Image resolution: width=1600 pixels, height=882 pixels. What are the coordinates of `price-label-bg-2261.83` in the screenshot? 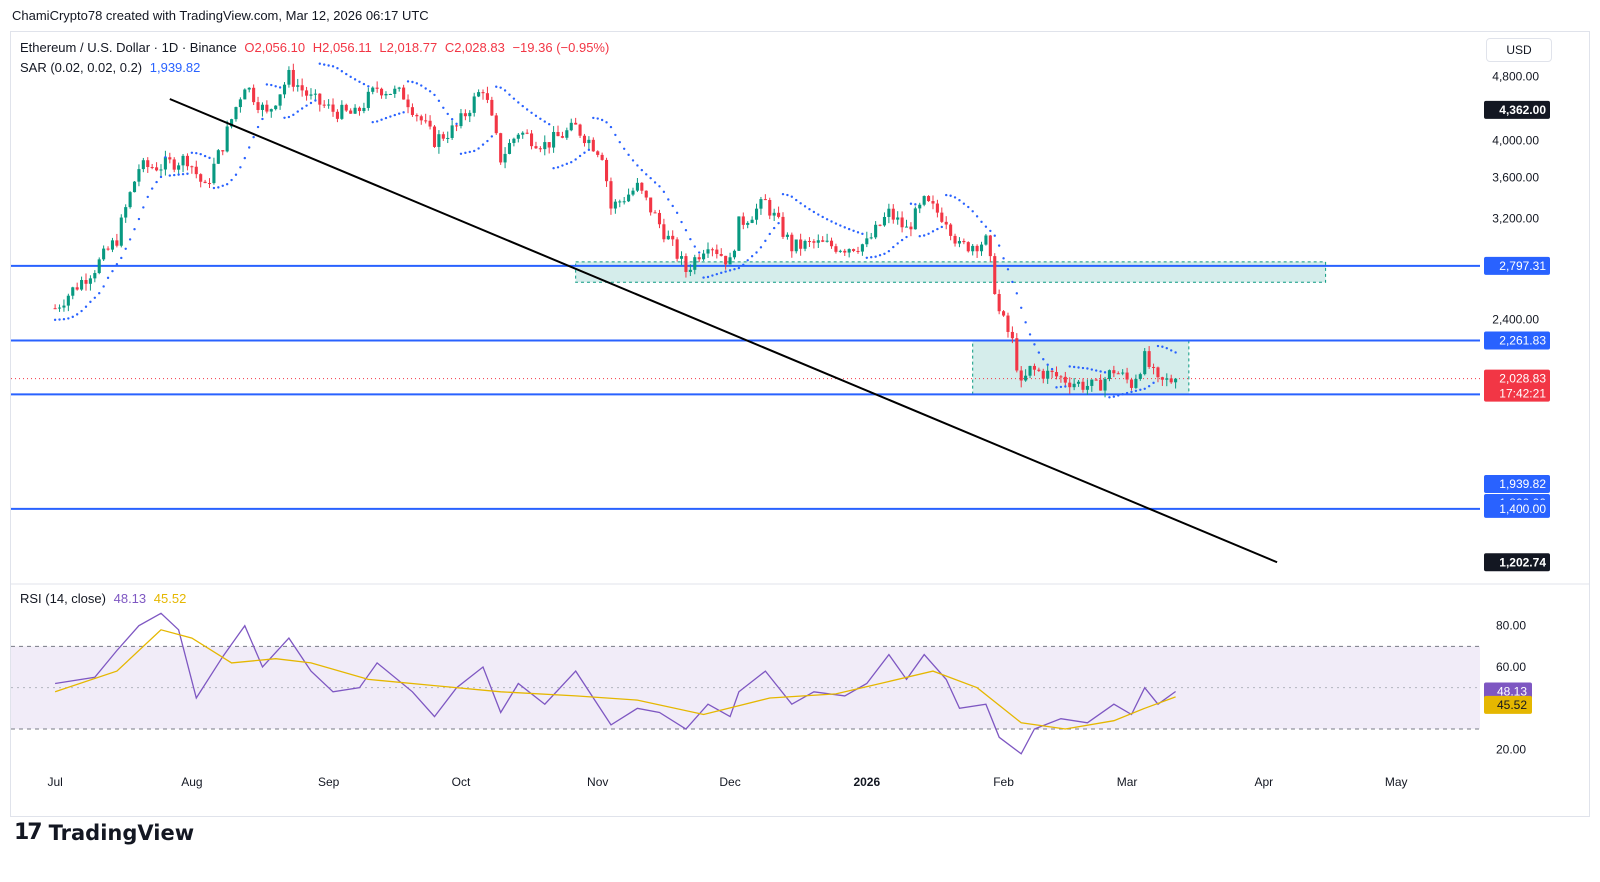 It's located at (1517, 340).